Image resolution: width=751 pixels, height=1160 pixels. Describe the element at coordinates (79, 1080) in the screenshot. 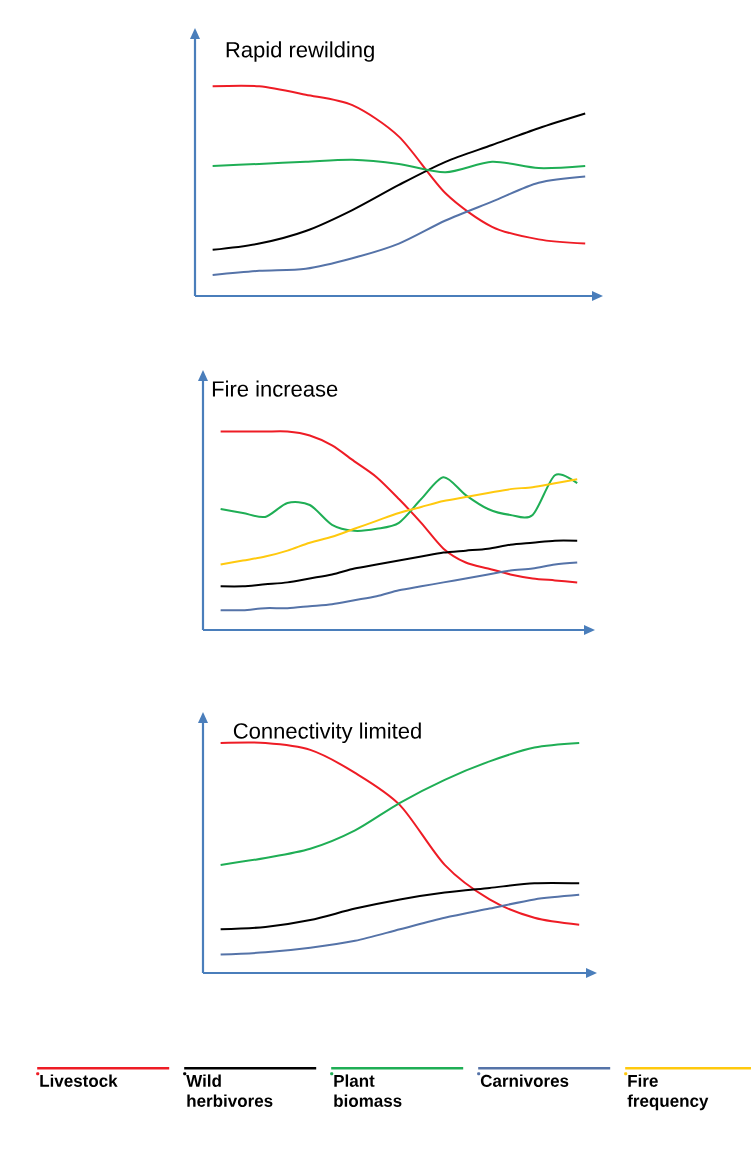

I see `legend-label: Livestock` at that location.